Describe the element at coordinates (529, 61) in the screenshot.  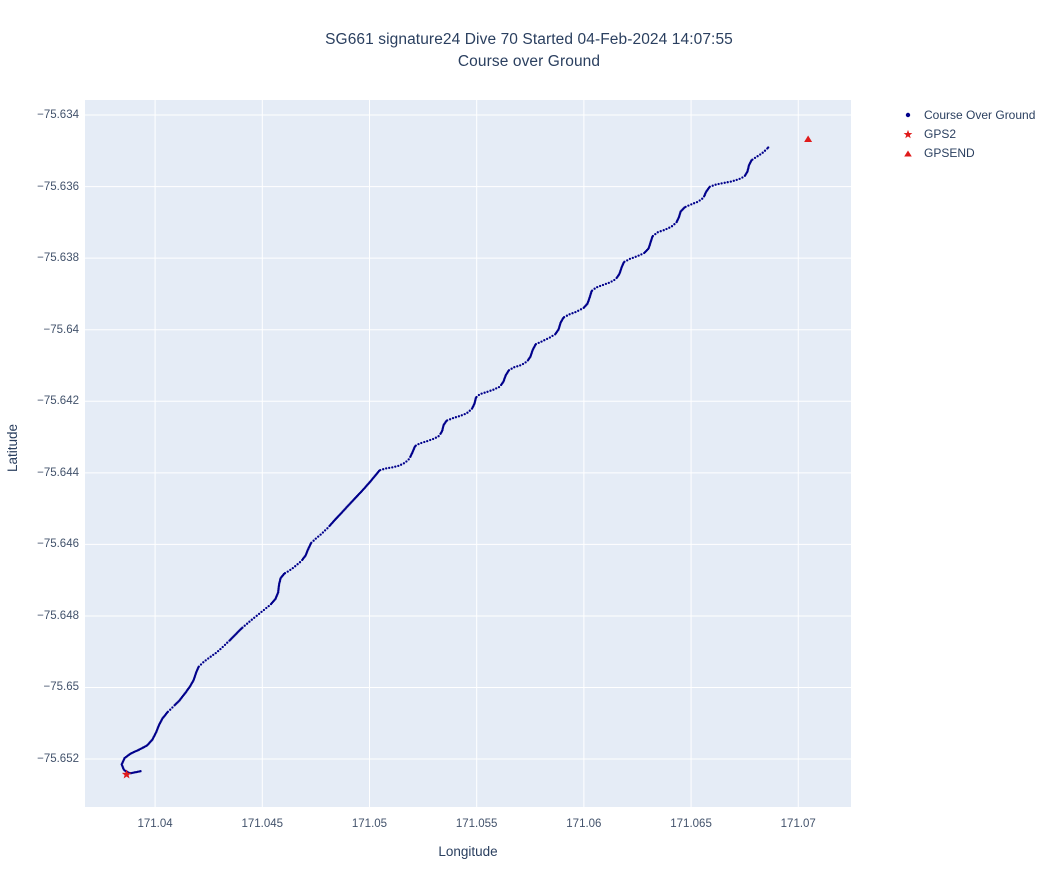
I see `figure-subtitle: Course over Ground` at that location.